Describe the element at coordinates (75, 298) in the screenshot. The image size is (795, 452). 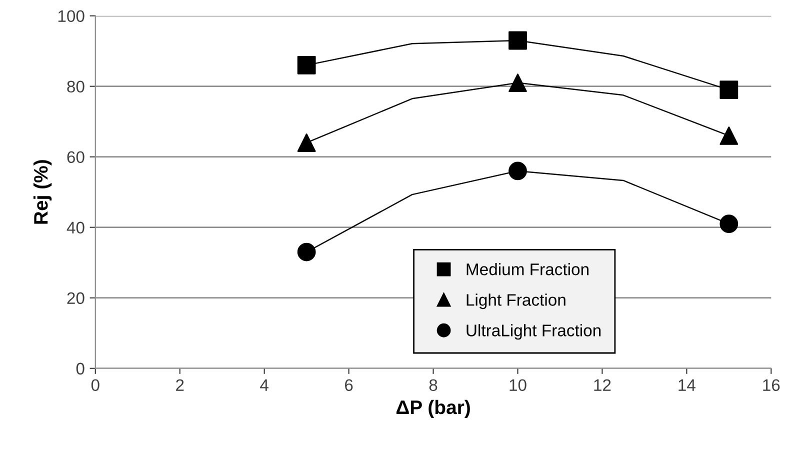
I see `y-tick-label: 20` at that location.